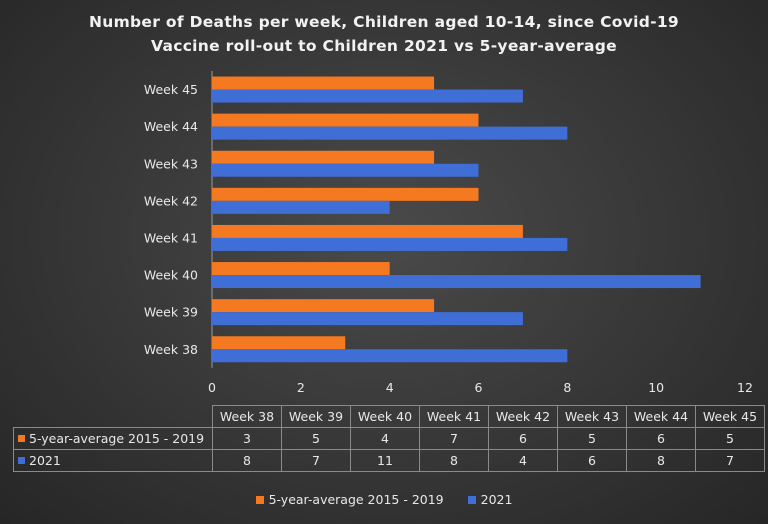  I want to click on y-tick-label: Week 42, so click(171, 200).